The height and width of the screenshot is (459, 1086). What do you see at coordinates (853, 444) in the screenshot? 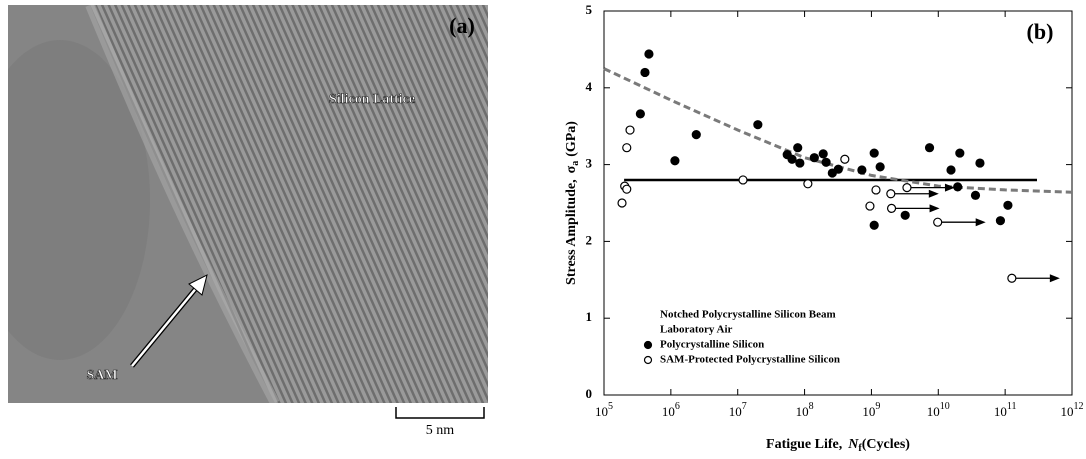
I see `x-label-symbol: N` at bounding box center [853, 444].